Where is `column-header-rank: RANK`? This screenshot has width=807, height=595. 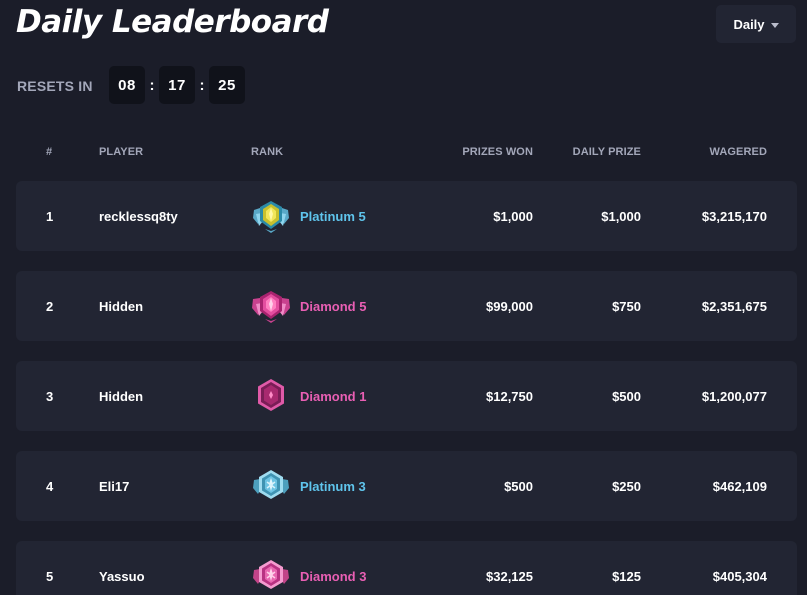 column-header-rank: RANK is located at coordinates (267, 152).